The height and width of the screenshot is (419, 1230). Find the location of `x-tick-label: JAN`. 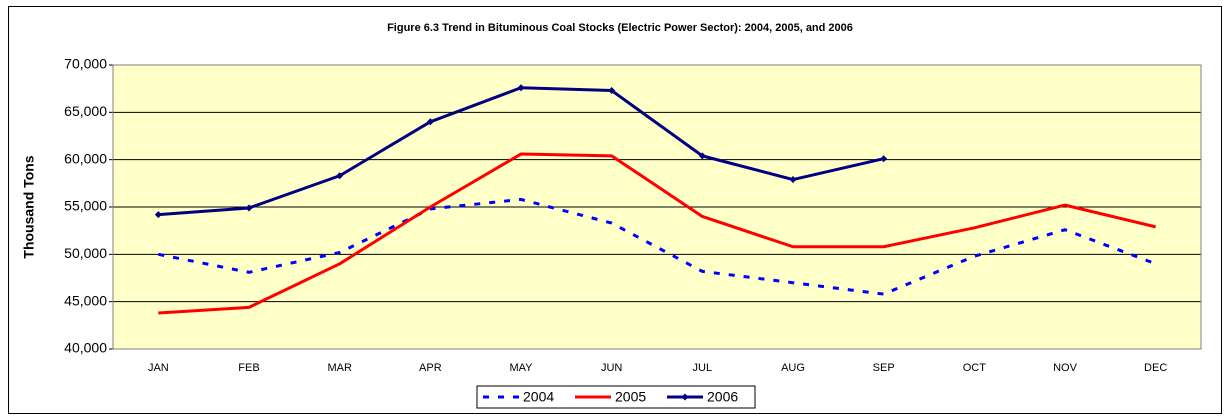

x-tick-label: JAN is located at coordinates (158, 368).